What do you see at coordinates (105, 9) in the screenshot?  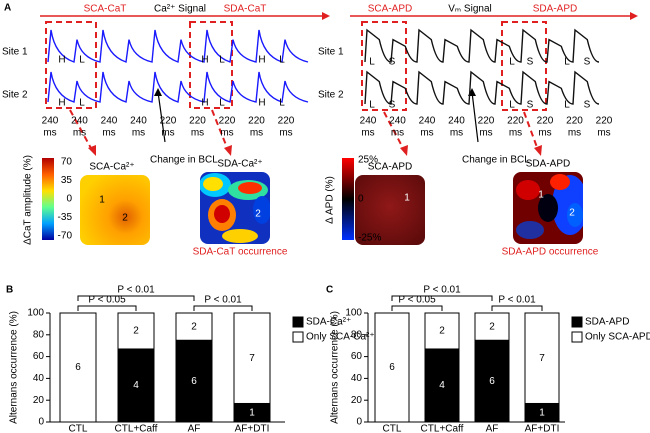 I see `phase-label: SCA-CaT` at bounding box center [105, 9].